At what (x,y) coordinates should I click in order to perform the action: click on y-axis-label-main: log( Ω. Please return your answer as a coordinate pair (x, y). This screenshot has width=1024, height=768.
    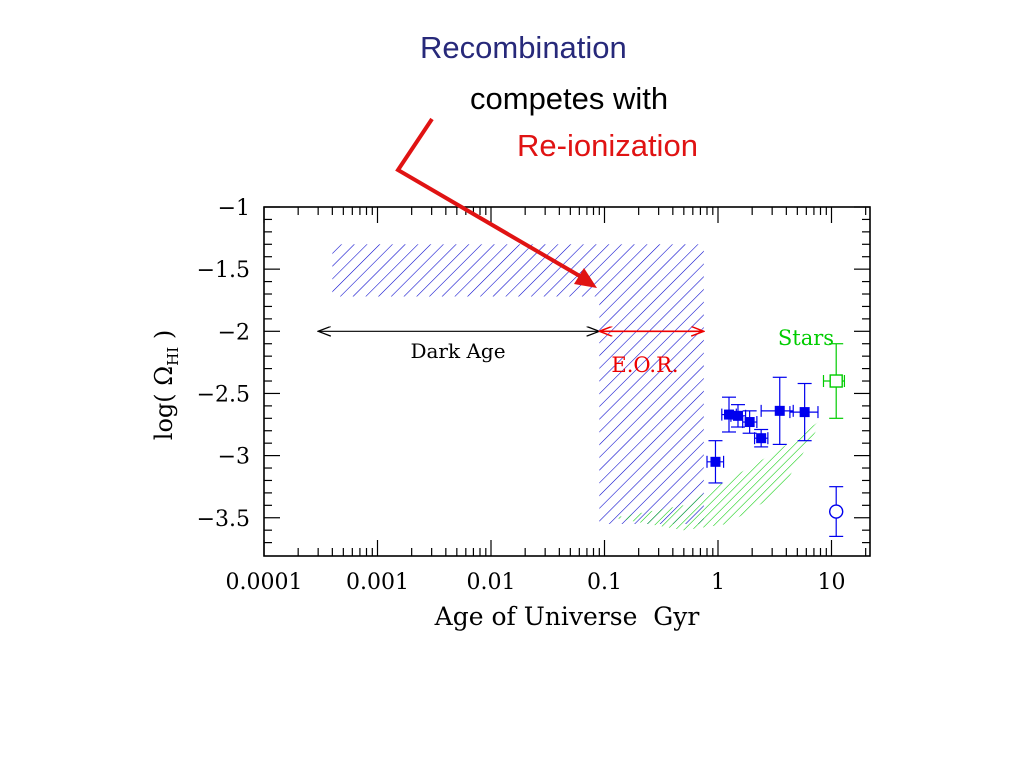
    Looking at the image, I should click on (164, 403).